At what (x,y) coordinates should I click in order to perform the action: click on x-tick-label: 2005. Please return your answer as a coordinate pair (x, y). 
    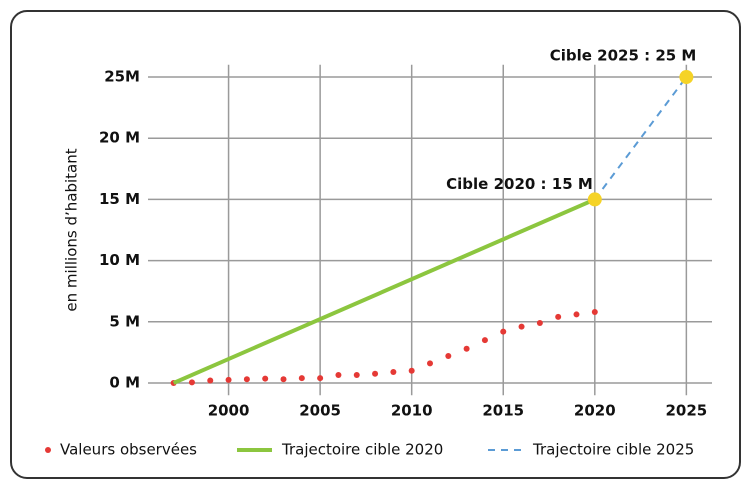
    Looking at the image, I should click on (320, 411).